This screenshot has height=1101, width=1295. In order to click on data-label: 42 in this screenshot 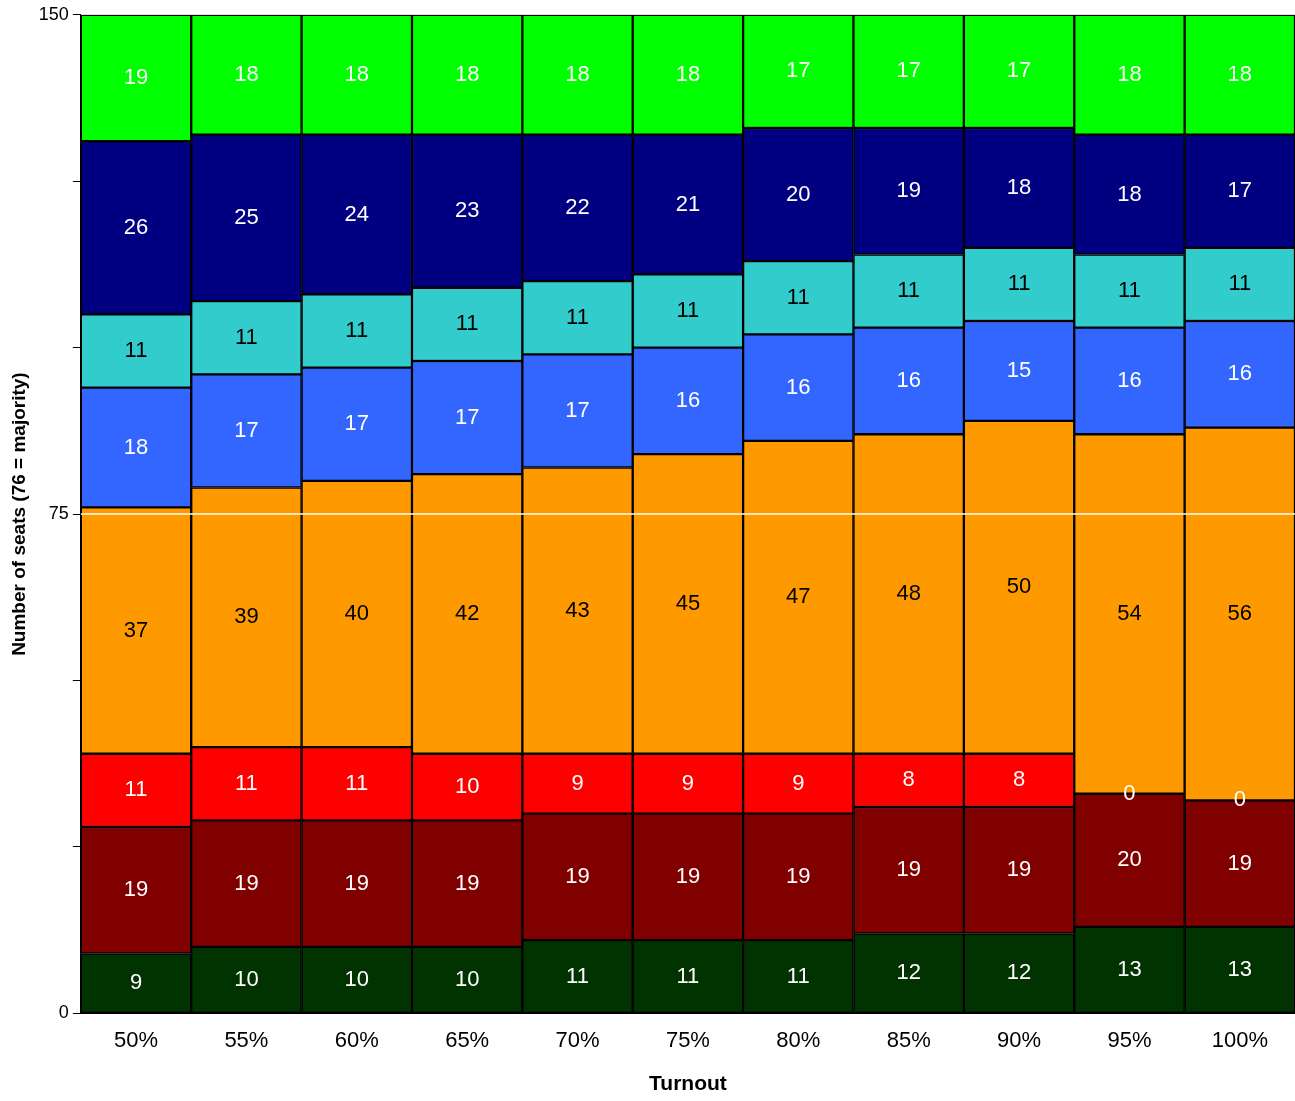, I will do `click(467, 613)`.